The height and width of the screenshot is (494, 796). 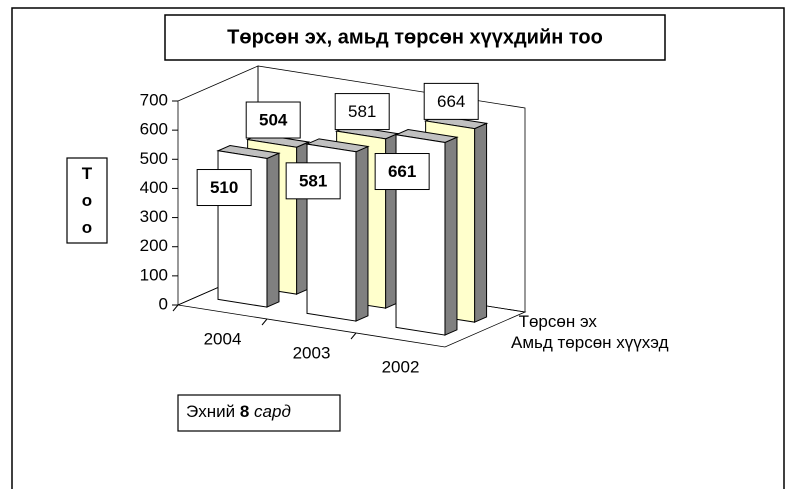 I want to click on annotation-box, so click(x=259, y=413).